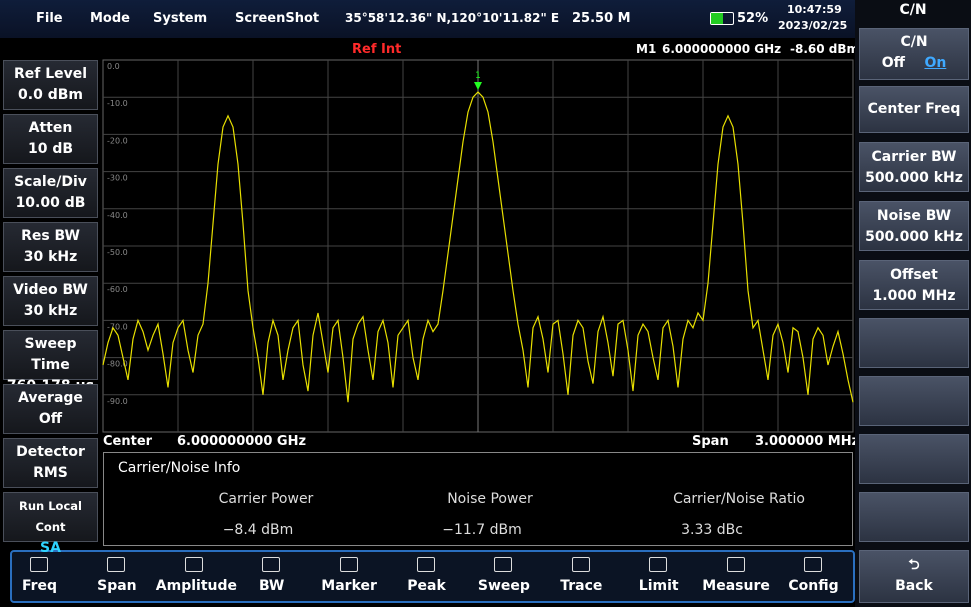 Image resolution: width=971 pixels, height=607 pixels. I want to click on tool-button: Trace, so click(581, 586).